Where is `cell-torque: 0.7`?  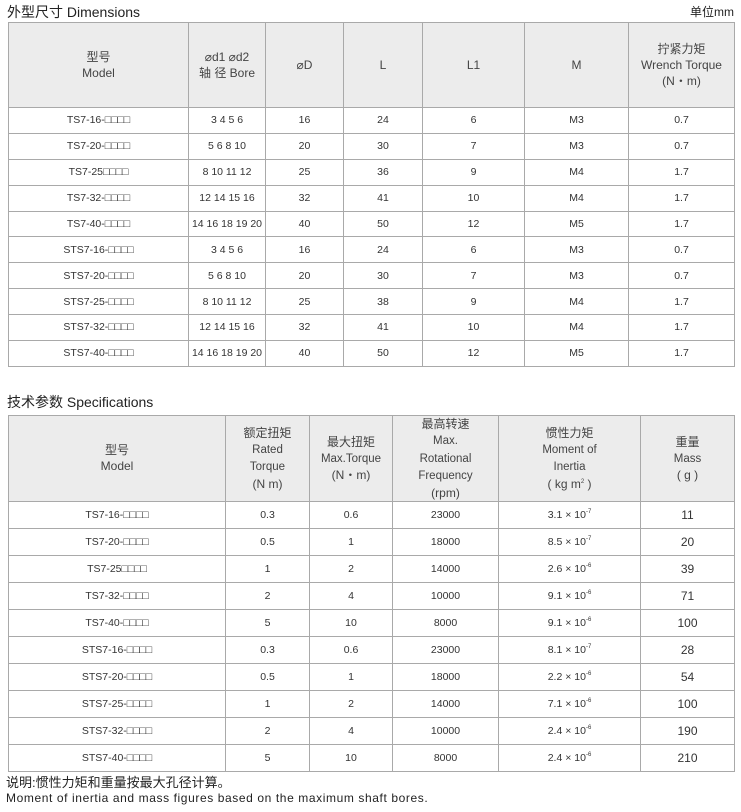
cell-torque: 0.7 is located at coordinates (681, 250).